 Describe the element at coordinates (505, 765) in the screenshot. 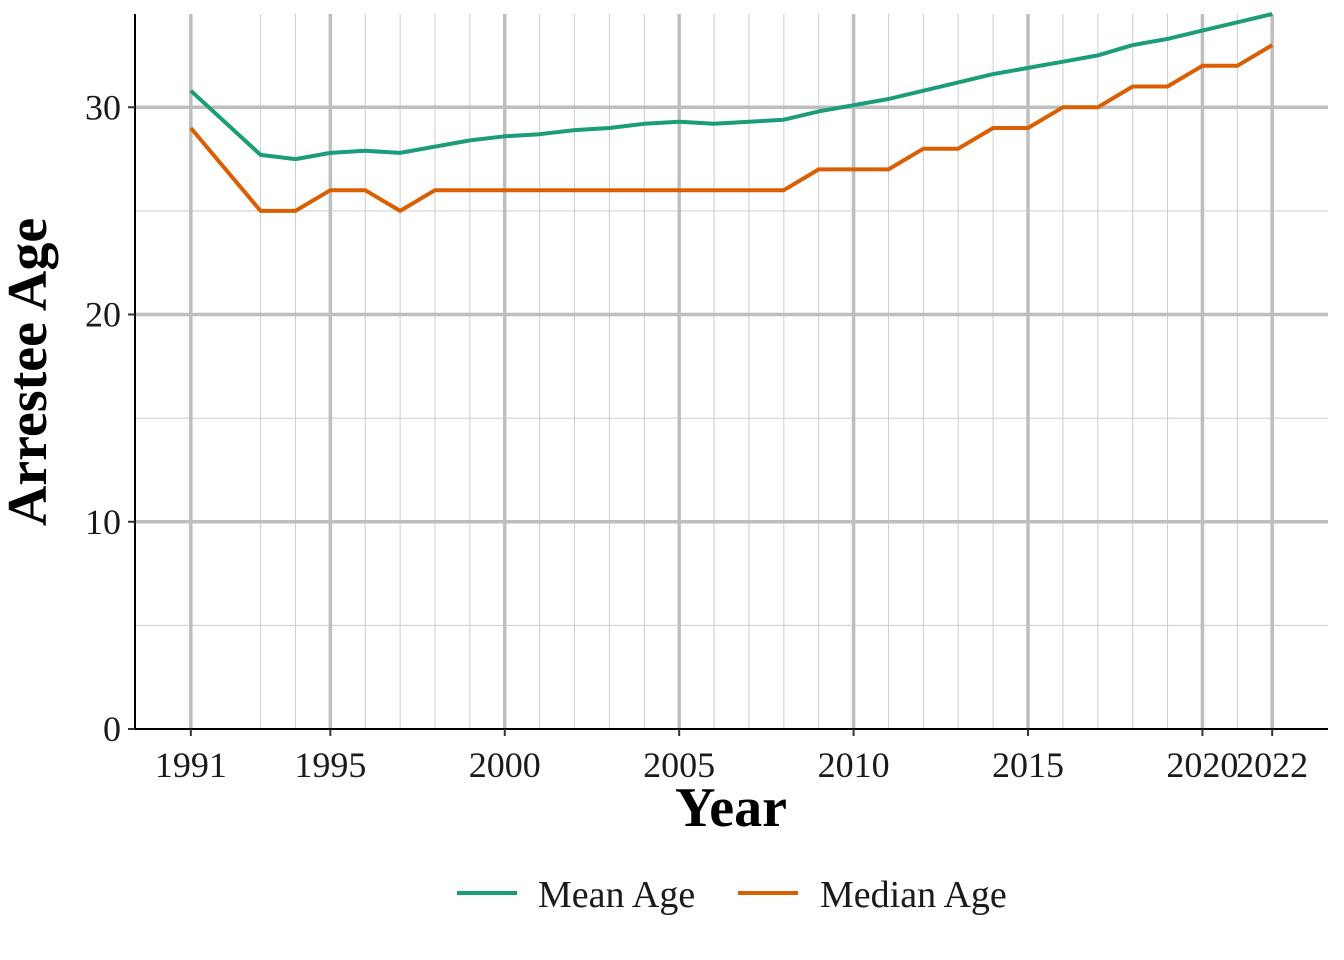

I see `x-tick-label: 2000` at that location.